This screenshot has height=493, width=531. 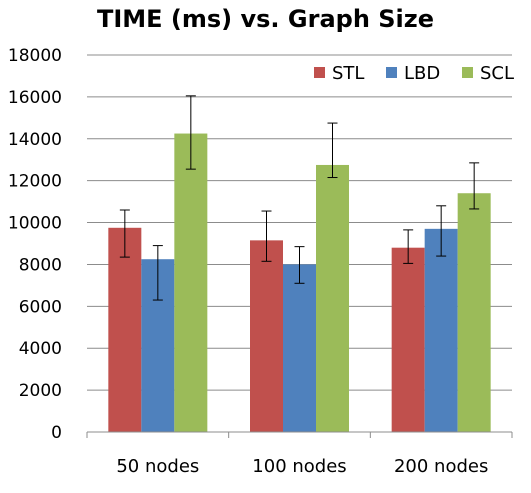 What do you see at coordinates (157, 466) in the screenshot?
I see `x-category-label: 50 nodes` at bounding box center [157, 466].